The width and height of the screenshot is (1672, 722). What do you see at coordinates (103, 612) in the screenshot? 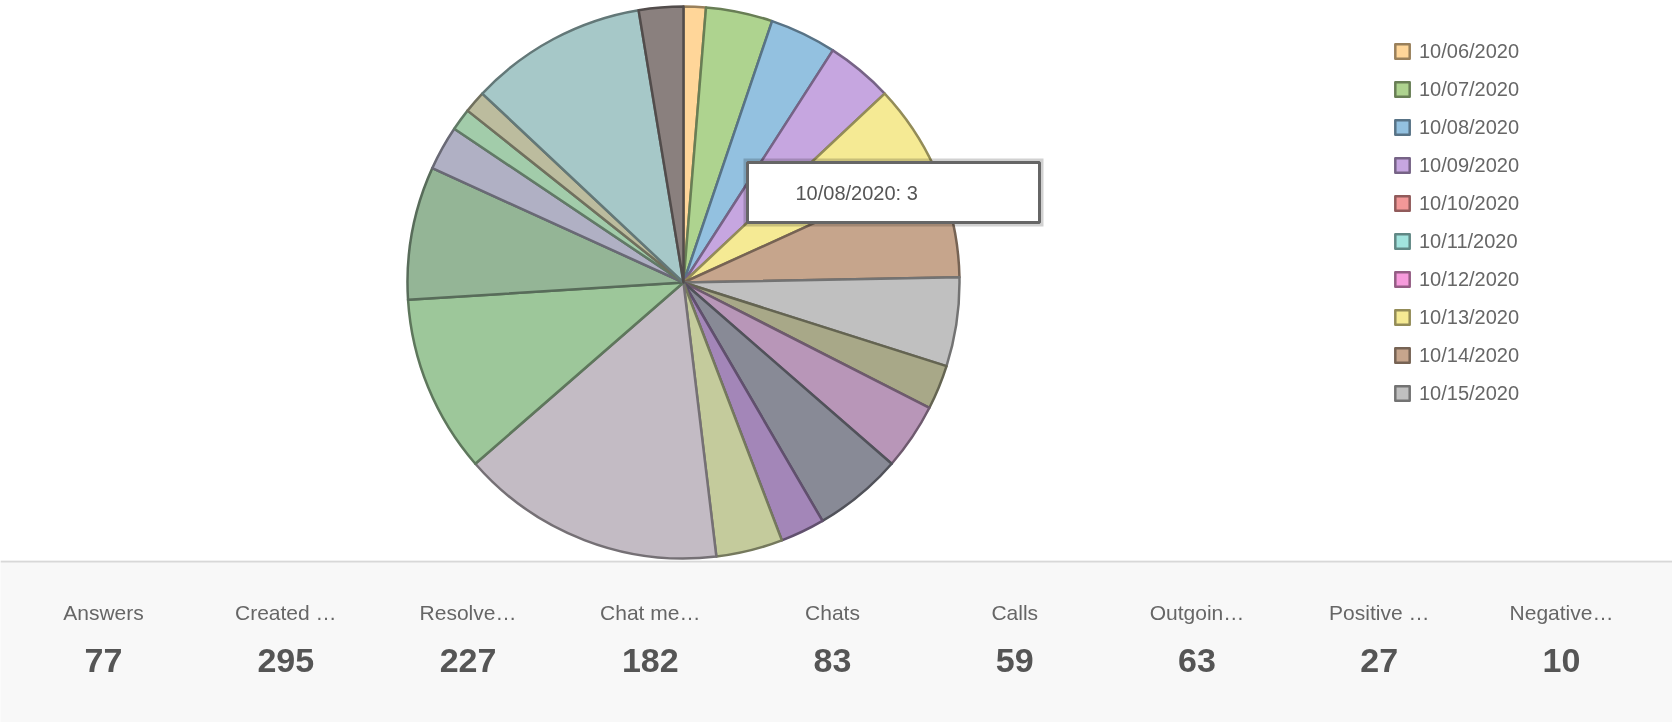
I see `category-label: Answers` at bounding box center [103, 612].